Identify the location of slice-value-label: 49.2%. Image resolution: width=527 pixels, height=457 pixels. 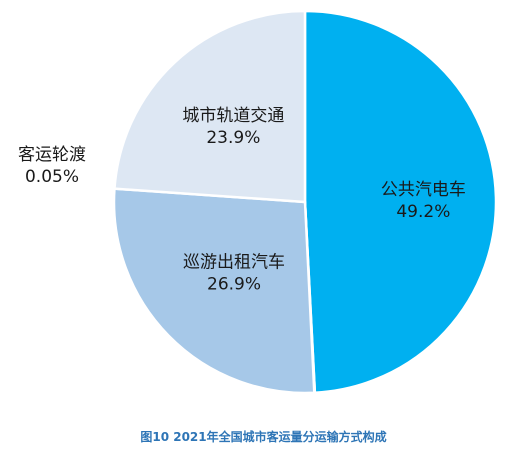
(423, 212).